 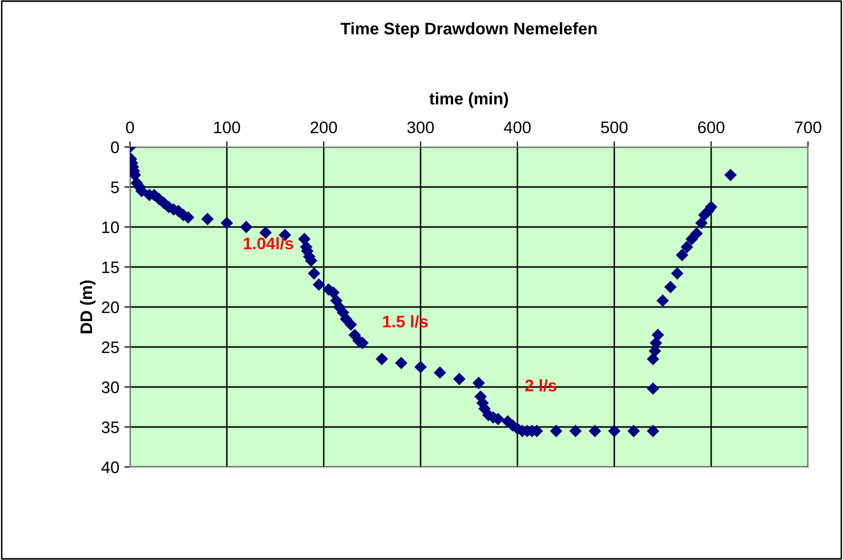 I want to click on y-tick-label: 20, so click(x=110, y=307).